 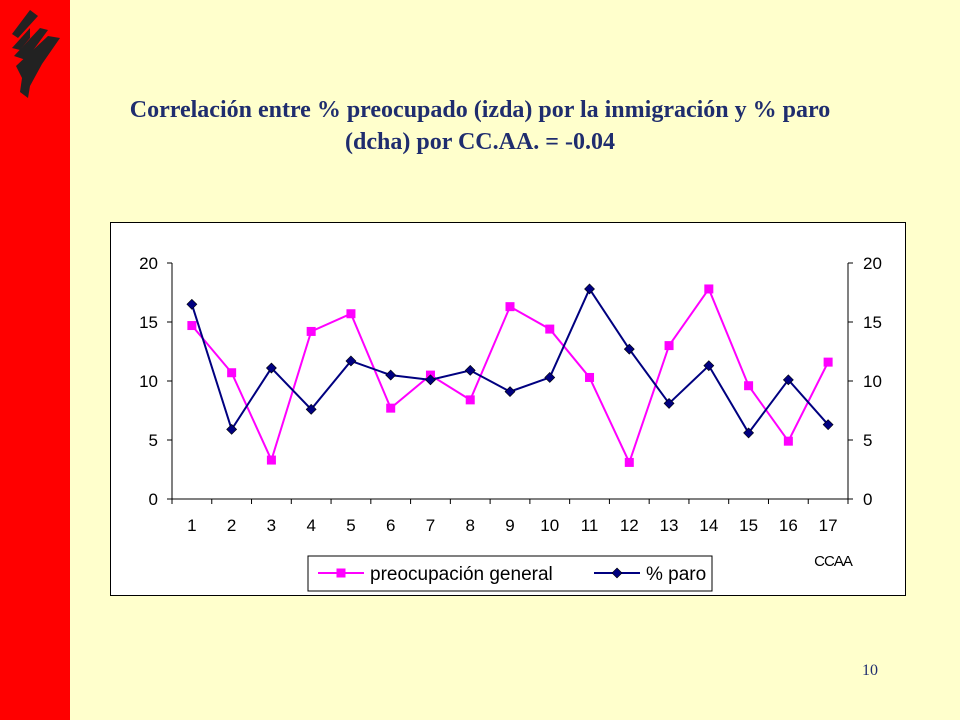 What do you see at coordinates (461, 574) in the screenshot?
I see `legend-label-1: preocupación general` at bounding box center [461, 574].